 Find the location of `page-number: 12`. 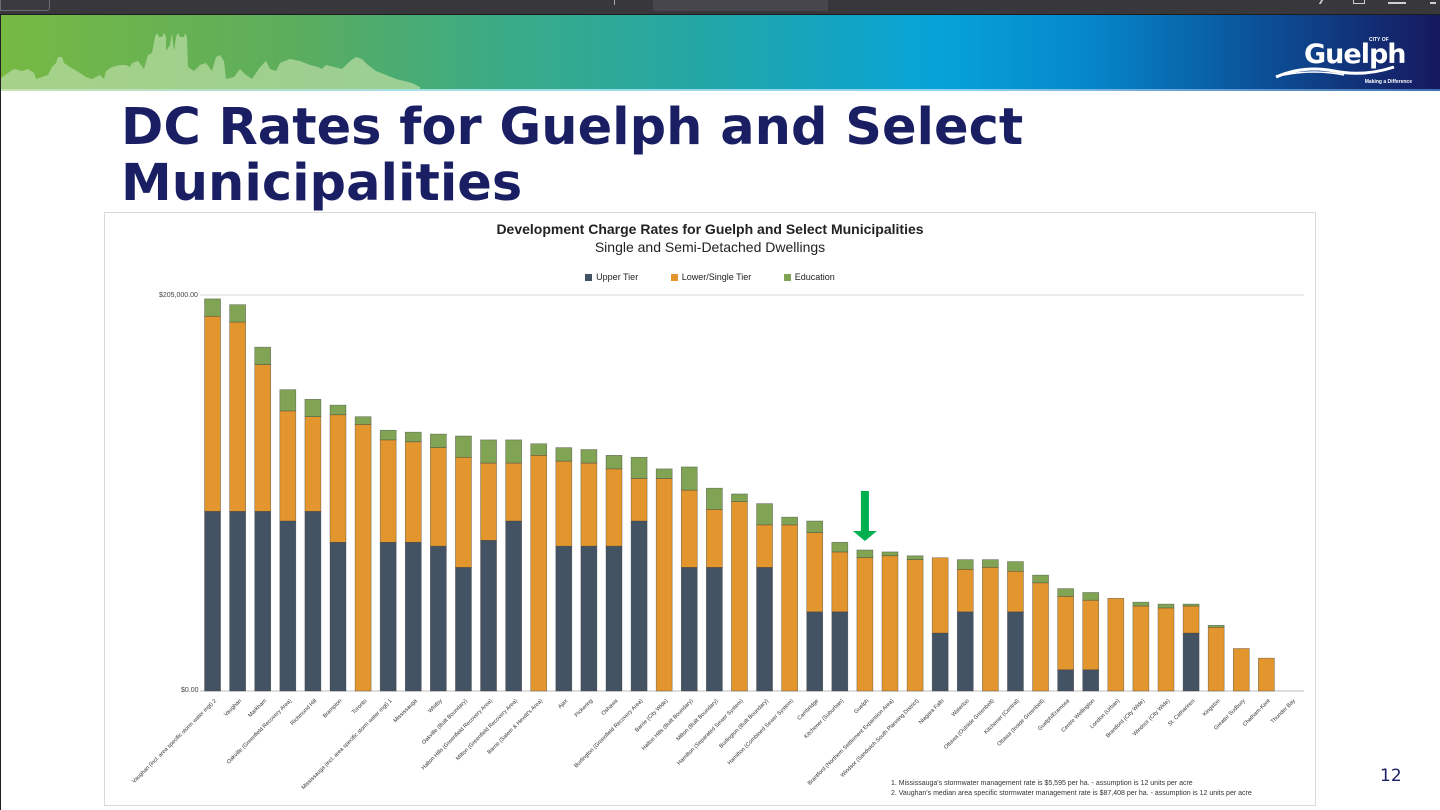

page-number: 12 is located at coordinates (1391, 776).